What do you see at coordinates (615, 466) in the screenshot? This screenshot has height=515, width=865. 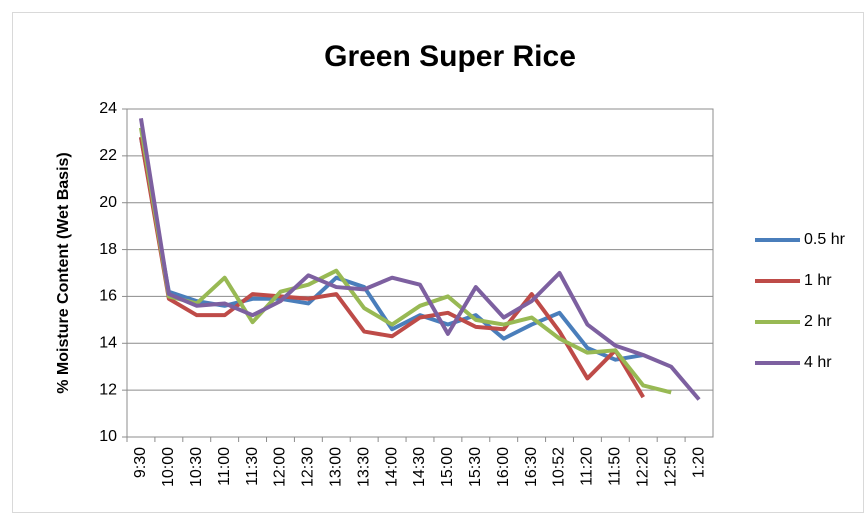 I see `x-tick-label: 11:50` at bounding box center [615, 466].